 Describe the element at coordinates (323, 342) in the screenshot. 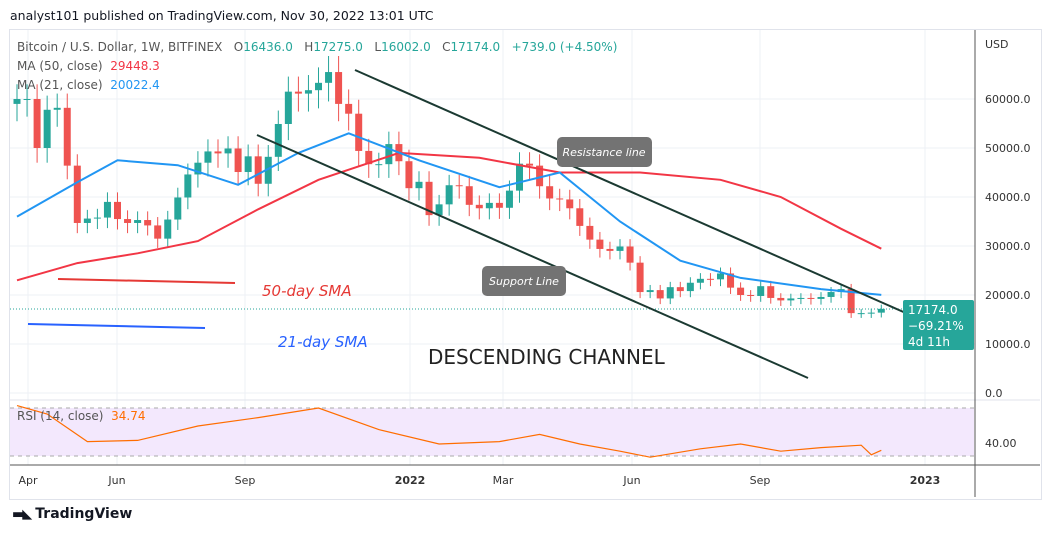

I see `sma21-label: 21-day SMA` at that location.